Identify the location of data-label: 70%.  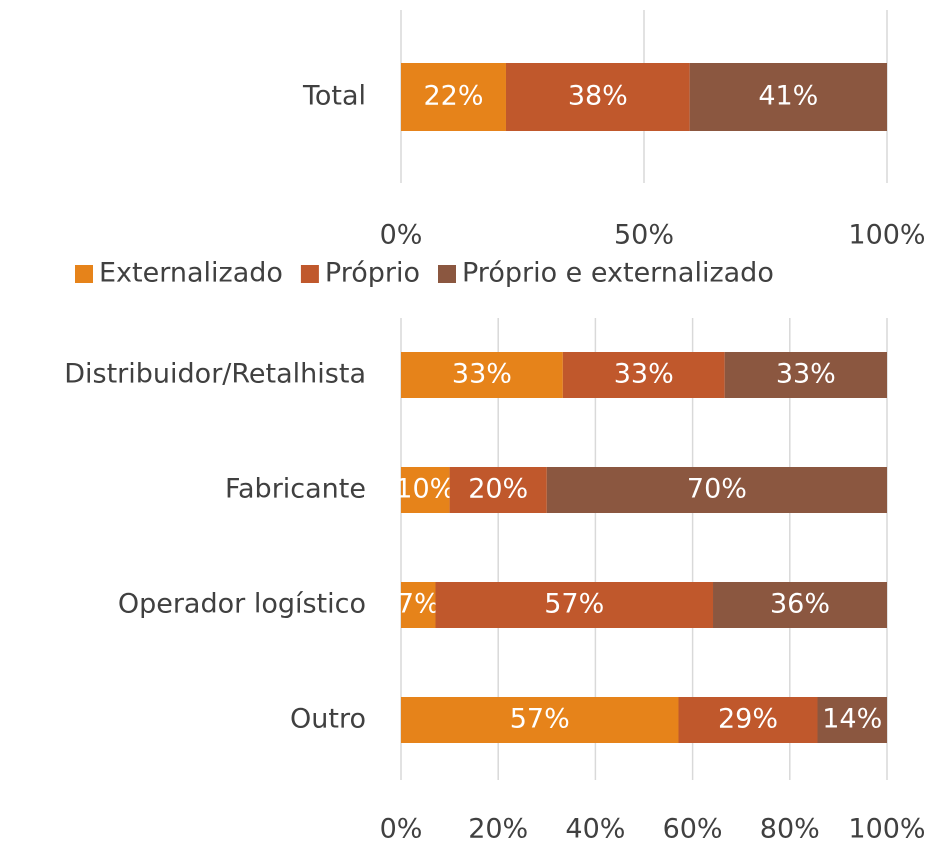
(717, 489).